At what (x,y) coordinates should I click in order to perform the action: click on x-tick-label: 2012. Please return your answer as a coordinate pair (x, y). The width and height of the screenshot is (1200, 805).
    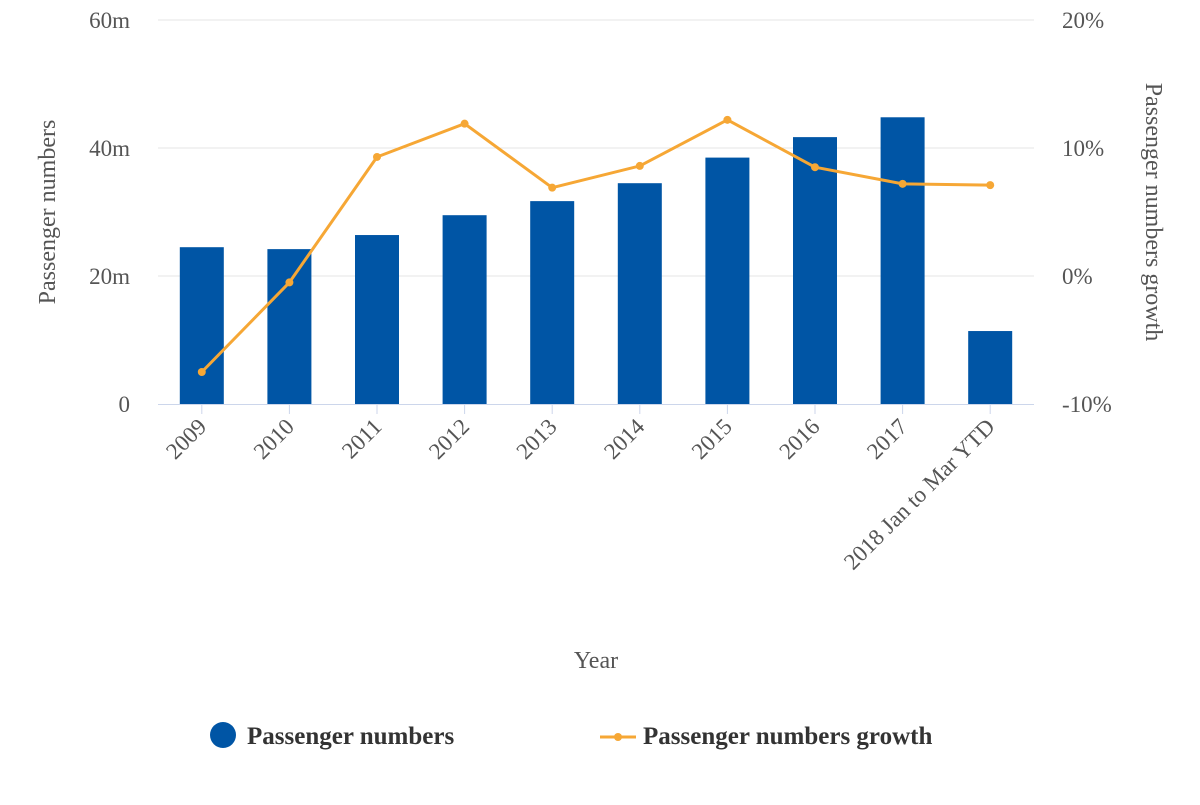
    Looking at the image, I should click on (449, 439).